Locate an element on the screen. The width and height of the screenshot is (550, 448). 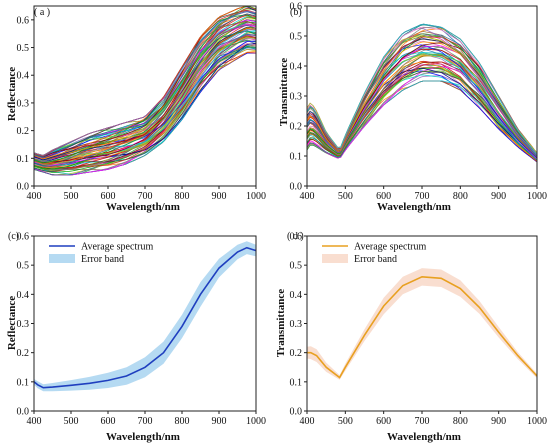
y-tick-label-c-1: 0.1 is located at coordinates (23, 382).